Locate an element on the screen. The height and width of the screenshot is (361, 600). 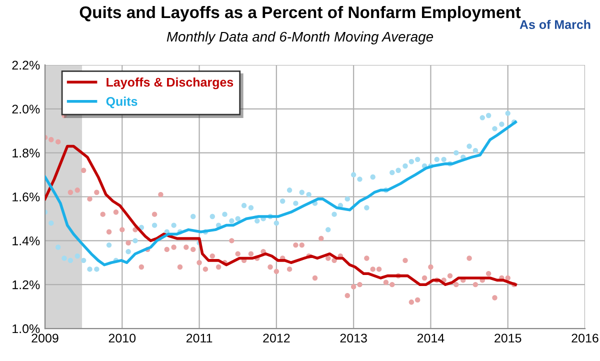
x-tick-label: 2016 is located at coordinates (585, 338).